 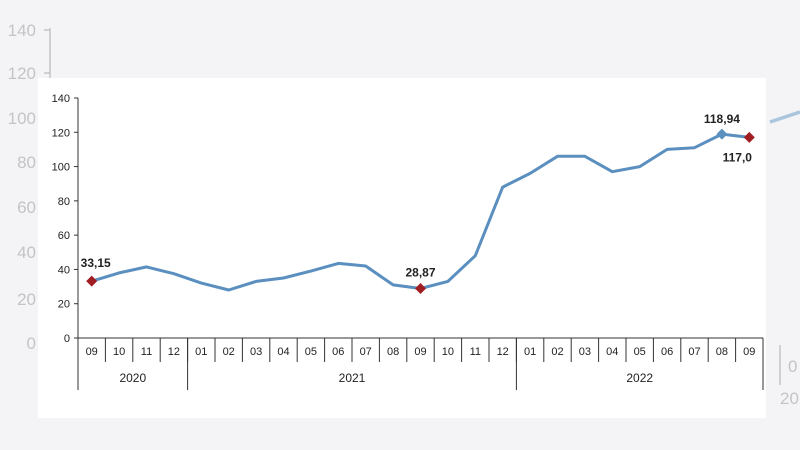 What do you see at coordinates (64, 270) in the screenshot?
I see `y-tick-label: 40` at bounding box center [64, 270].